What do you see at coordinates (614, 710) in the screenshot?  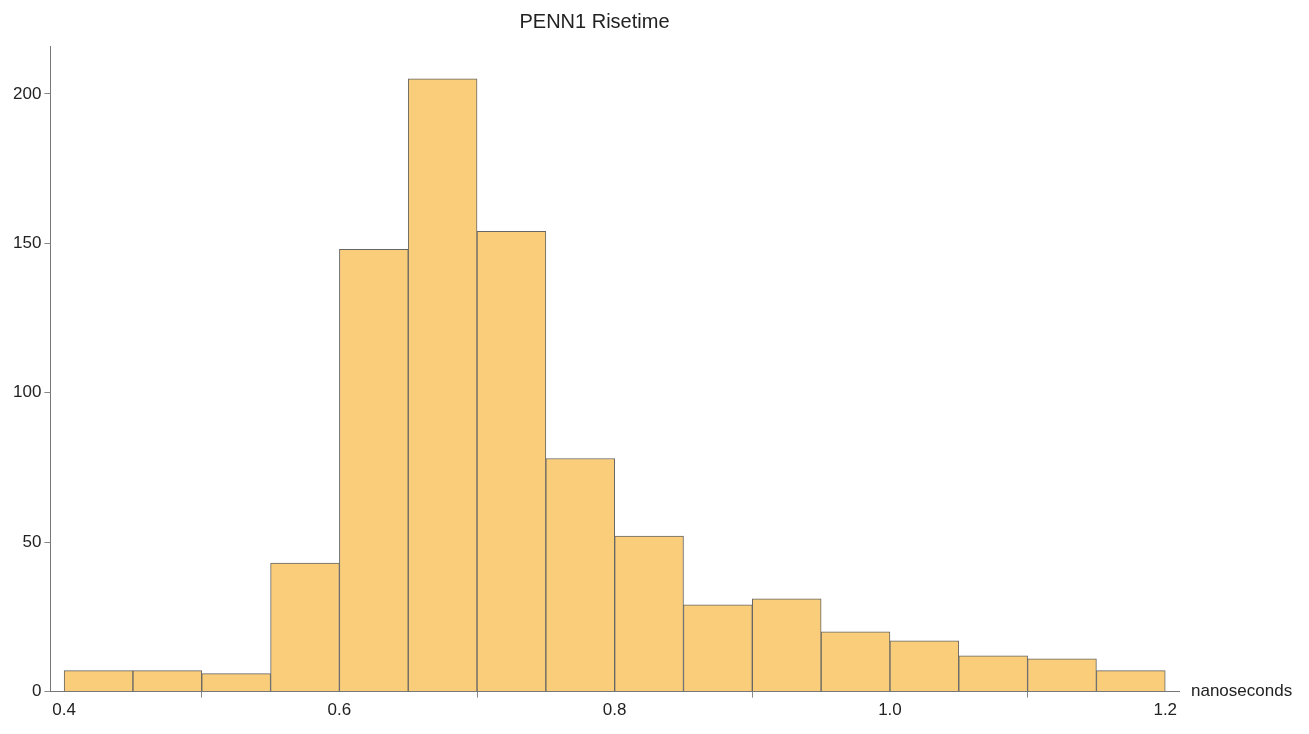 I see `x-tick-label: 0.8` at bounding box center [614, 710].